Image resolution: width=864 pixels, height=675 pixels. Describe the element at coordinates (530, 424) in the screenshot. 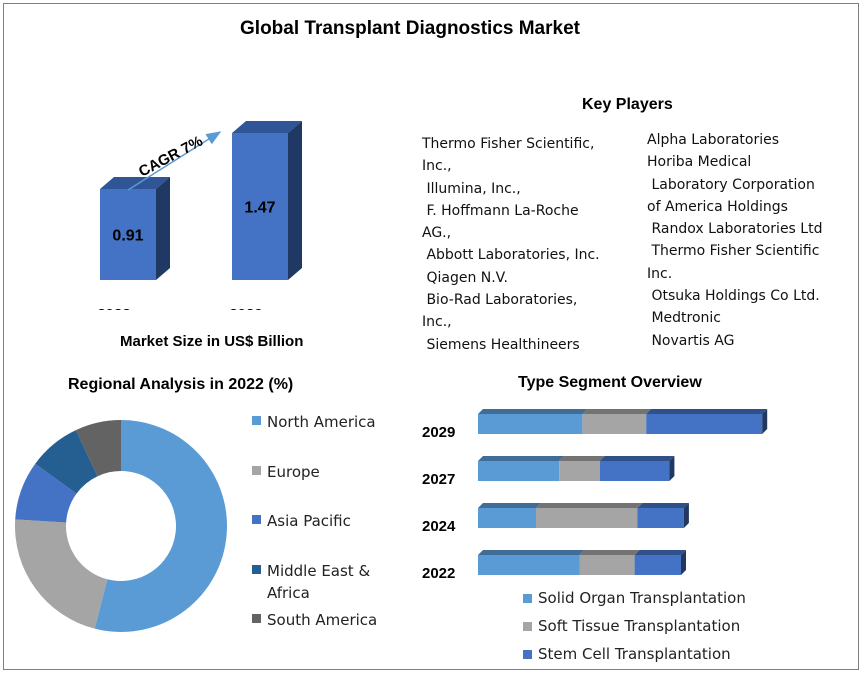

I see `segment-solid-organ-transplantation-2029` at that location.